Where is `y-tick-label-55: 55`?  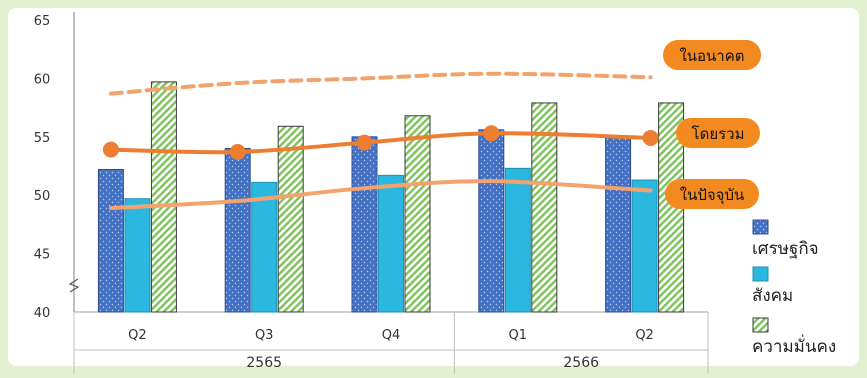
y-tick-label-55: 55 is located at coordinates (42, 138).